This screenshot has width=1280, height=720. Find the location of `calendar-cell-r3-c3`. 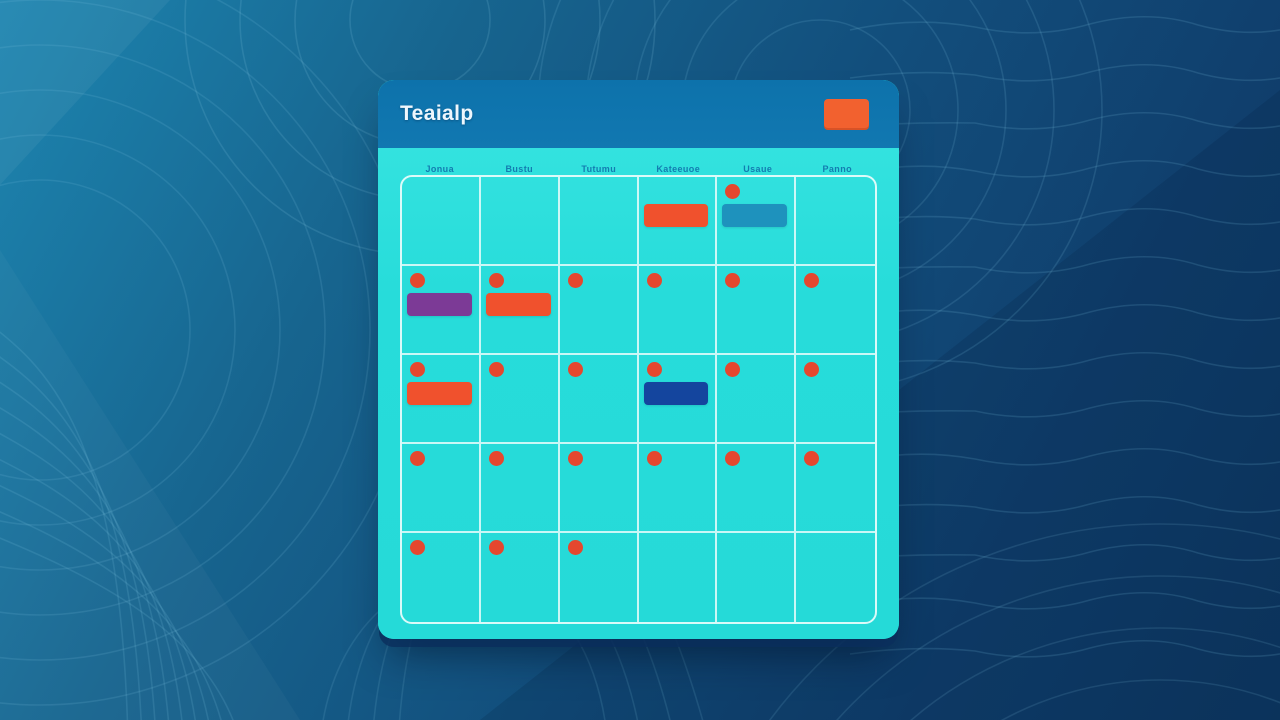

calendar-cell-r3-c3 is located at coordinates (599, 399).